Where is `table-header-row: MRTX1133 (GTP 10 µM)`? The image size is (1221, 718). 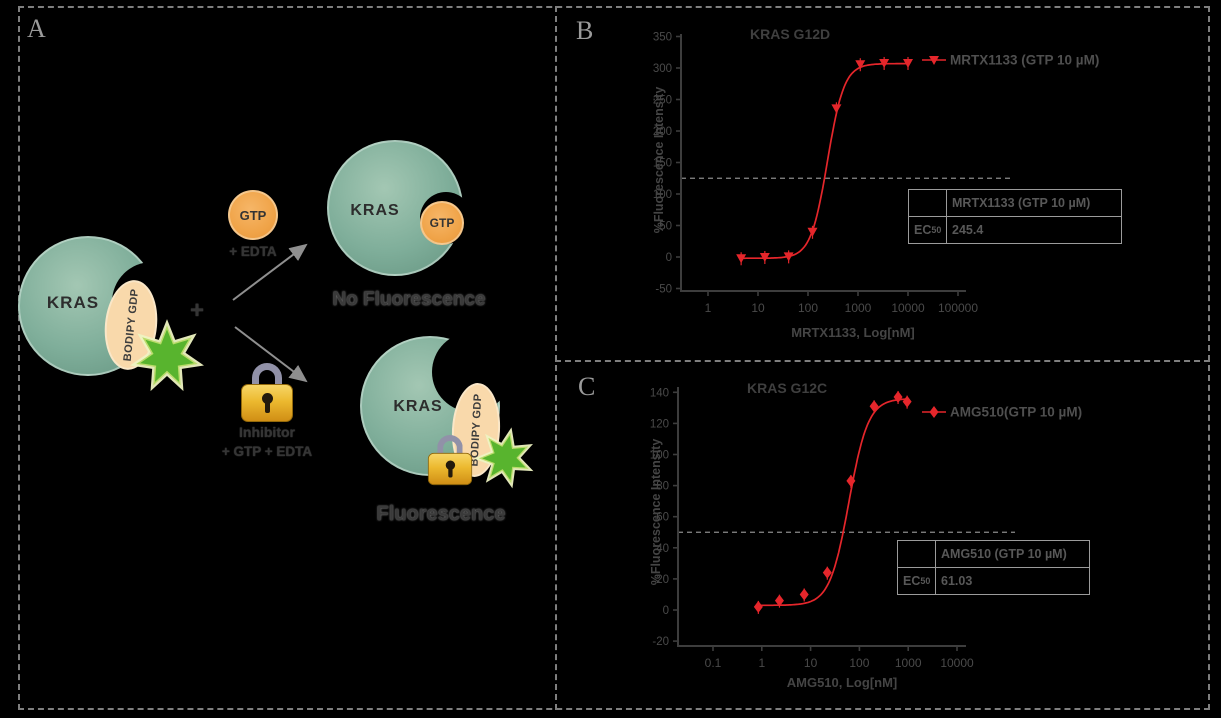
table-header-row: MRTX1133 (GTP 10 µM) is located at coordinates (1015, 203).